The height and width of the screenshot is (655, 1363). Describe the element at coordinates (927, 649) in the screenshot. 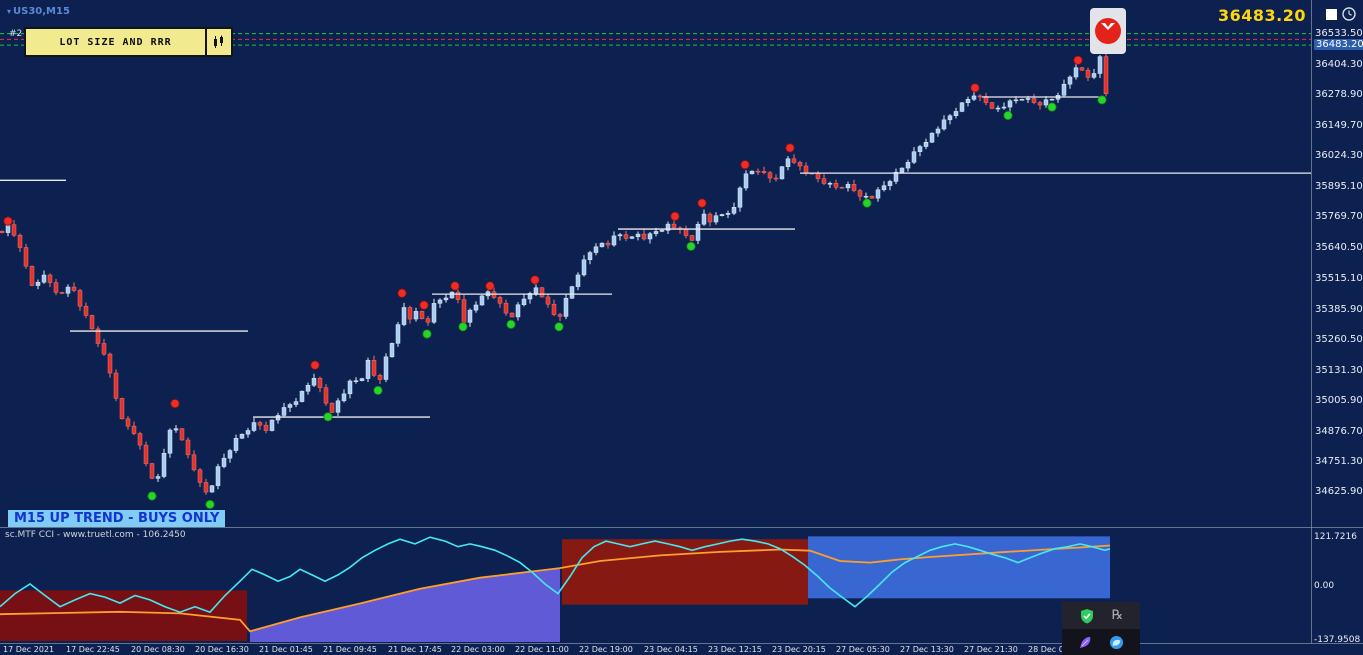

I see `time-axis-label: 27 Dec 13:30` at that location.